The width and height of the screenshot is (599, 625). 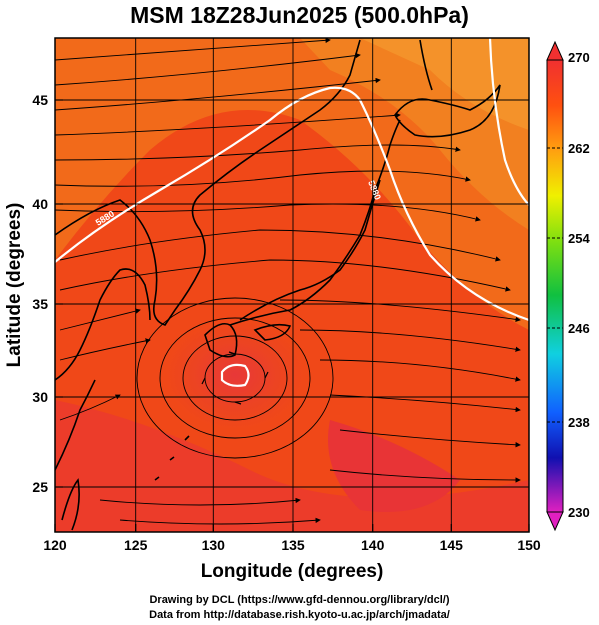 I want to click on y-axis-label: Latitude (degrees), so click(x=14, y=285).